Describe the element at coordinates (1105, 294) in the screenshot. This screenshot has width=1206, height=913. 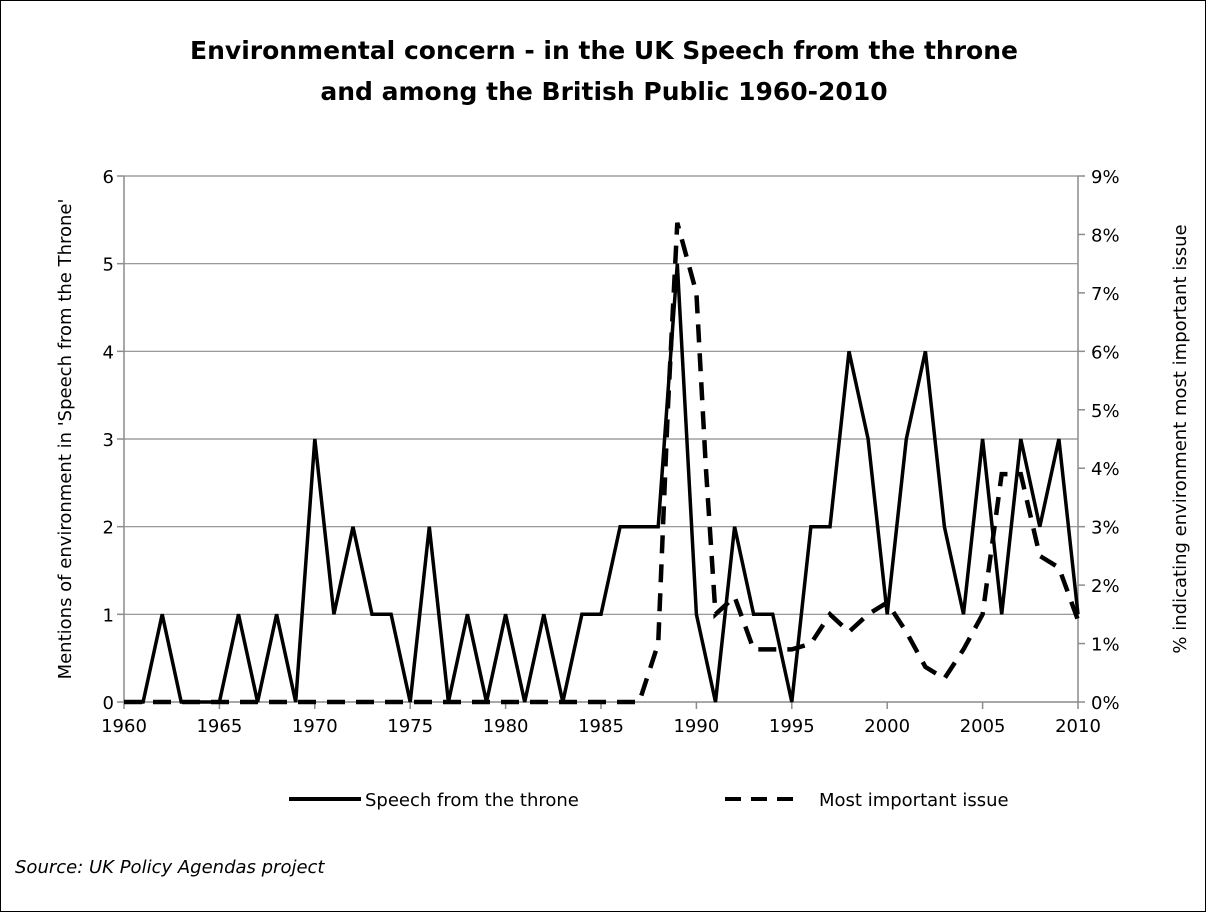
I see `y-right-tick-label: 7%` at that location.